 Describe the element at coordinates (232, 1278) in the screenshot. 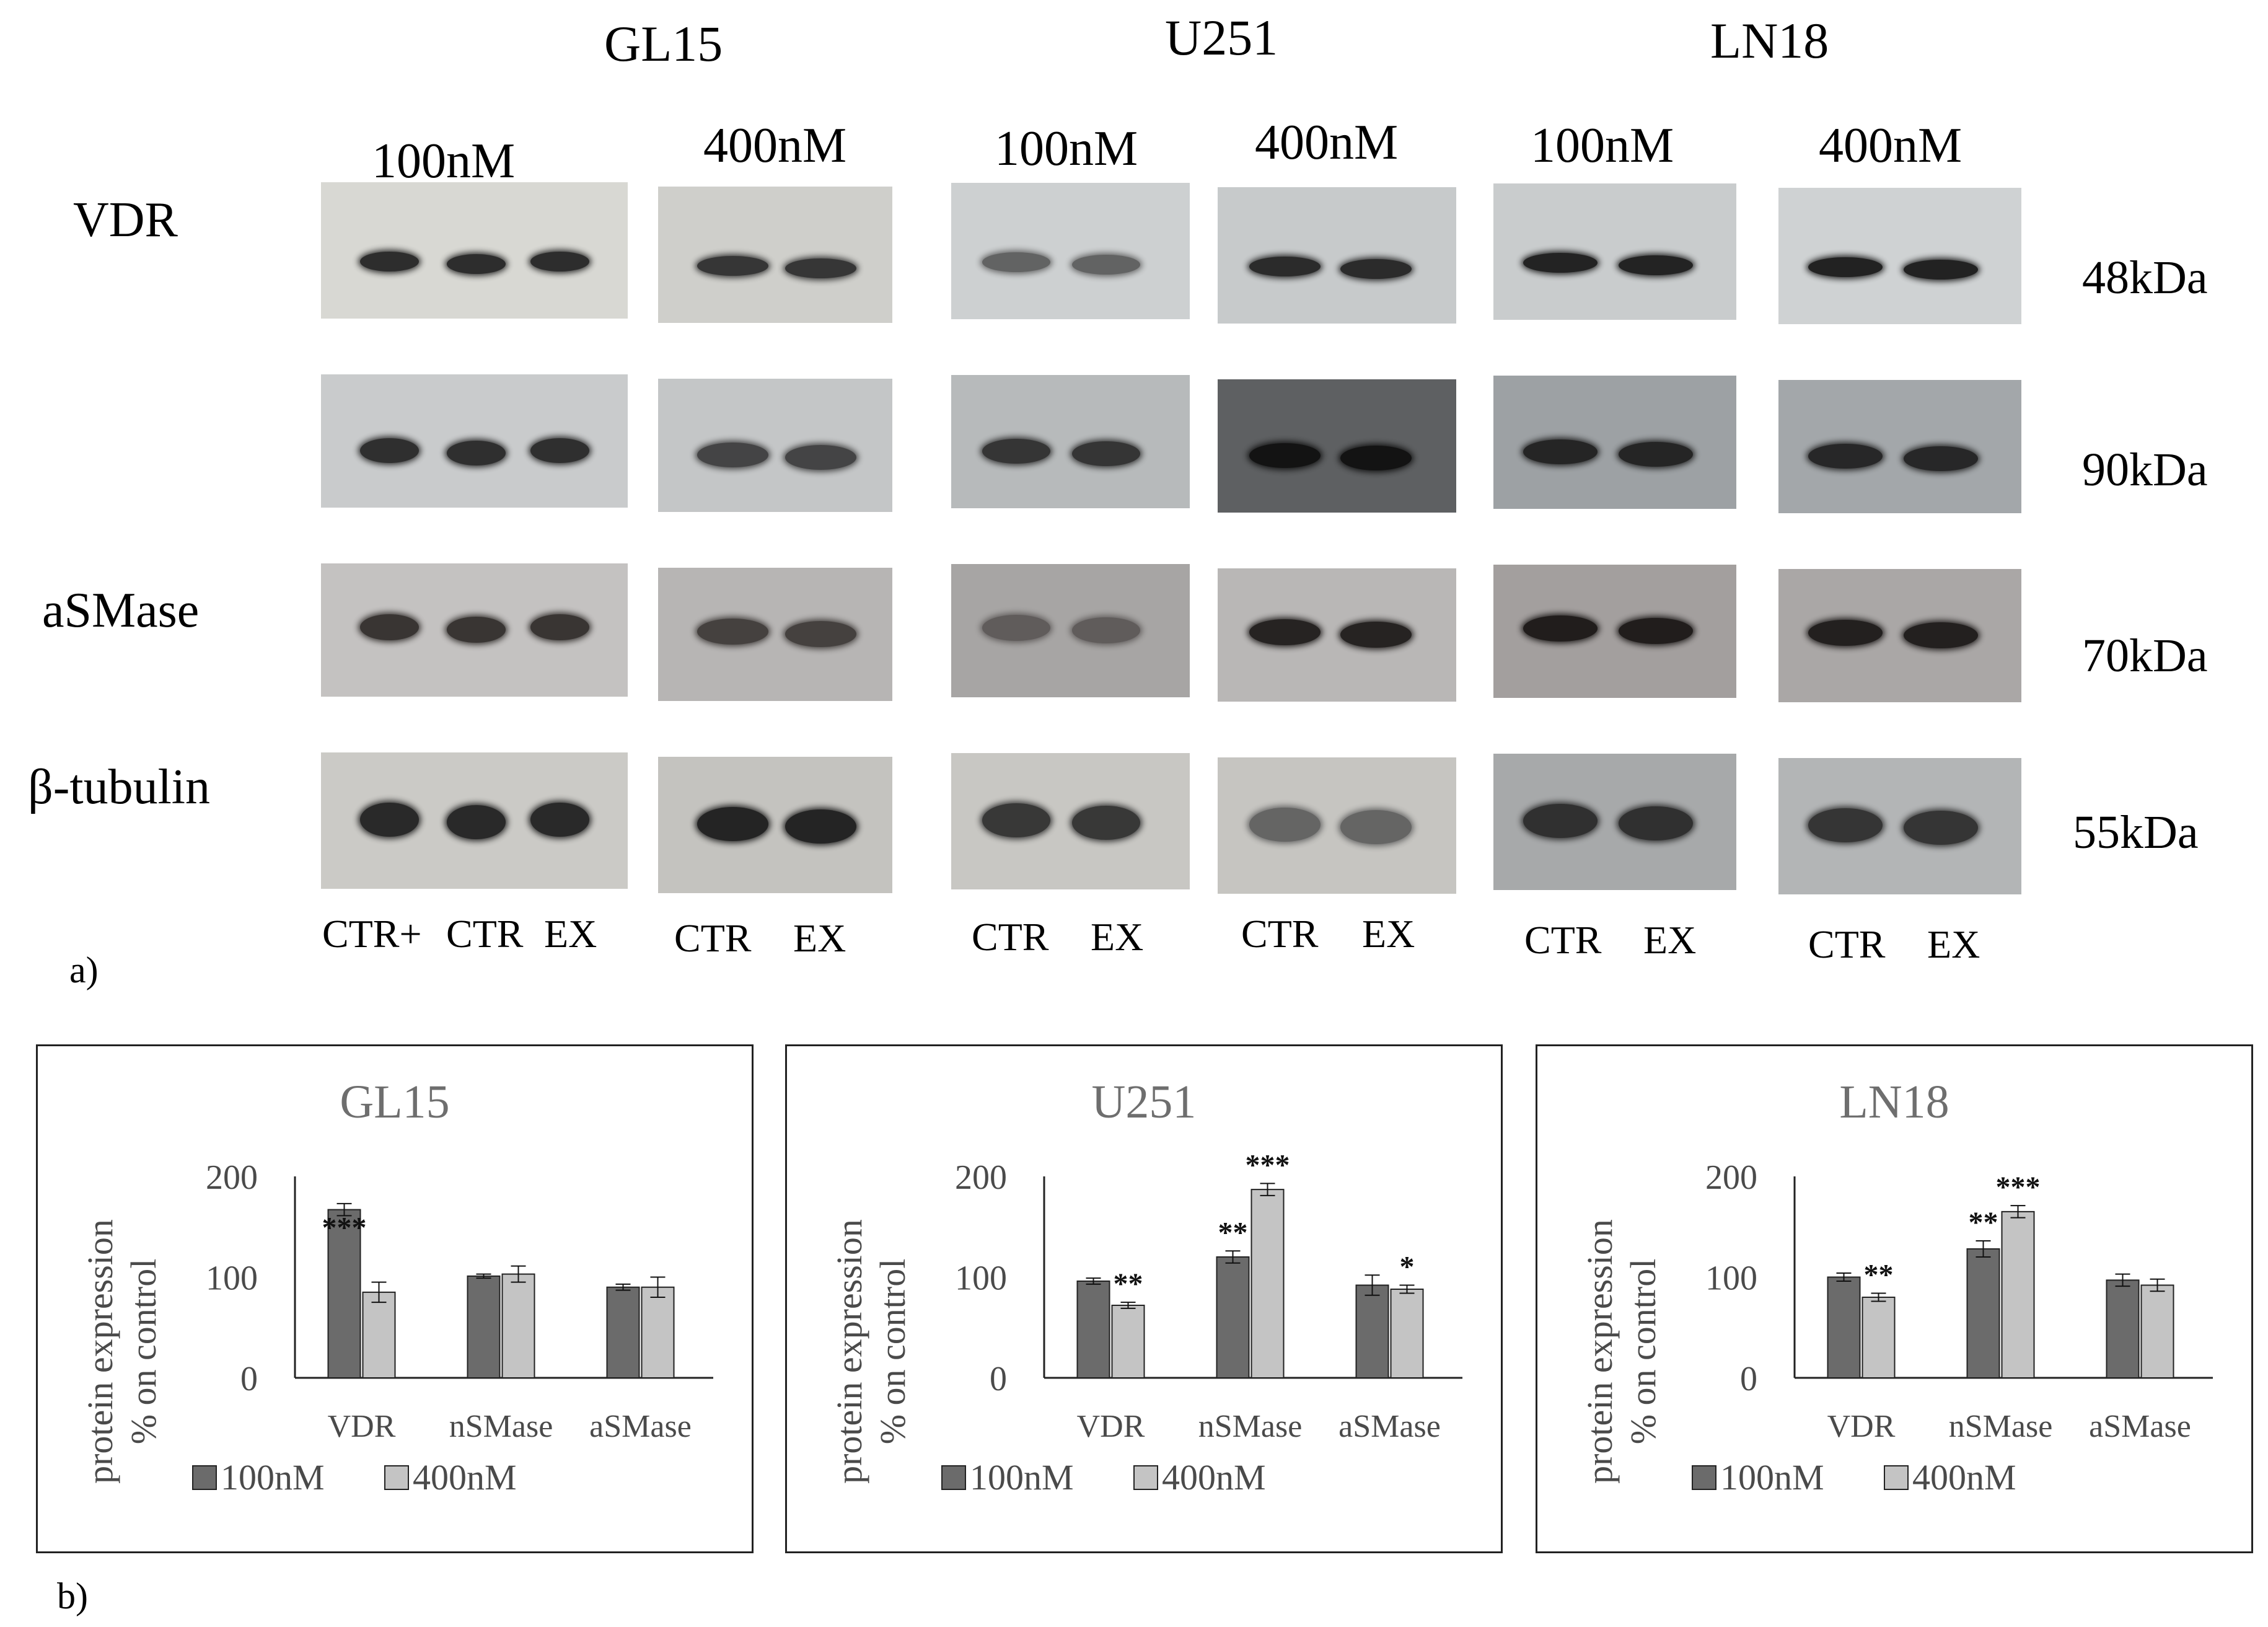

I see `y-tick-label: 100` at that location.